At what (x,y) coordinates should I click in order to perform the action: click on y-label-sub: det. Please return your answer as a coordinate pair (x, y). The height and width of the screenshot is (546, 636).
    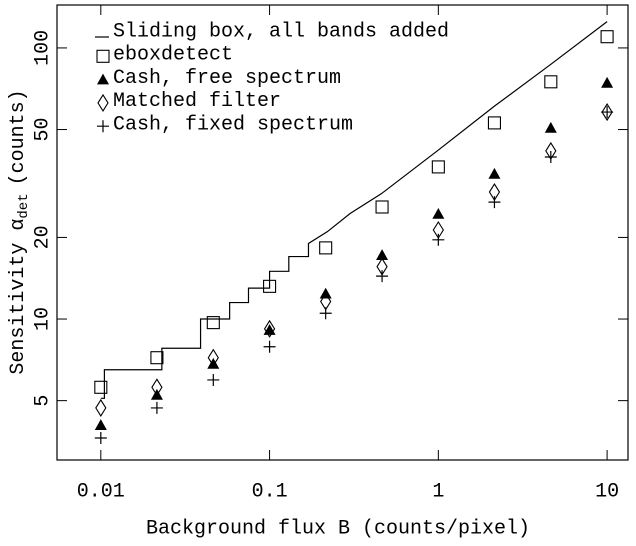
    Looking at the image, I should click on (24, 205).